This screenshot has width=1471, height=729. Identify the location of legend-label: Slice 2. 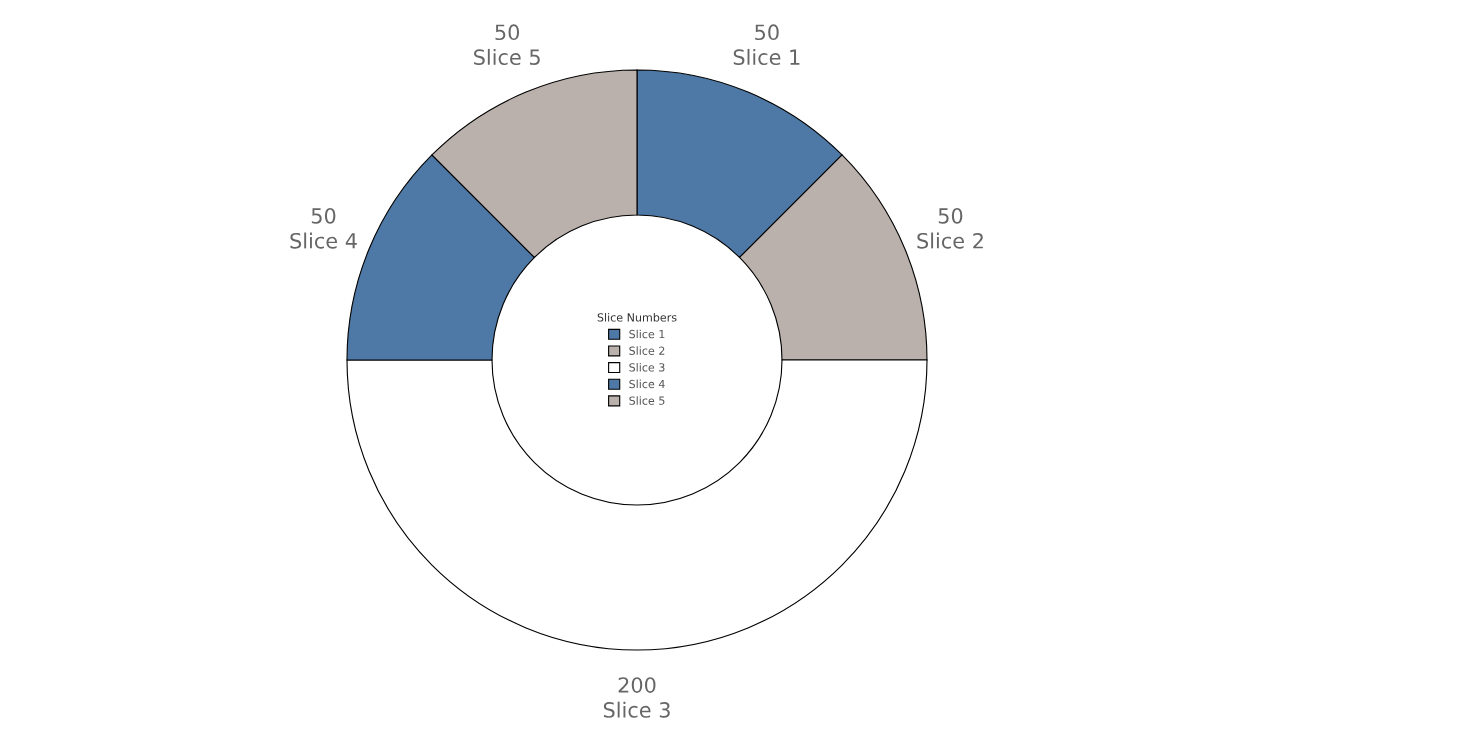
(647, 350).